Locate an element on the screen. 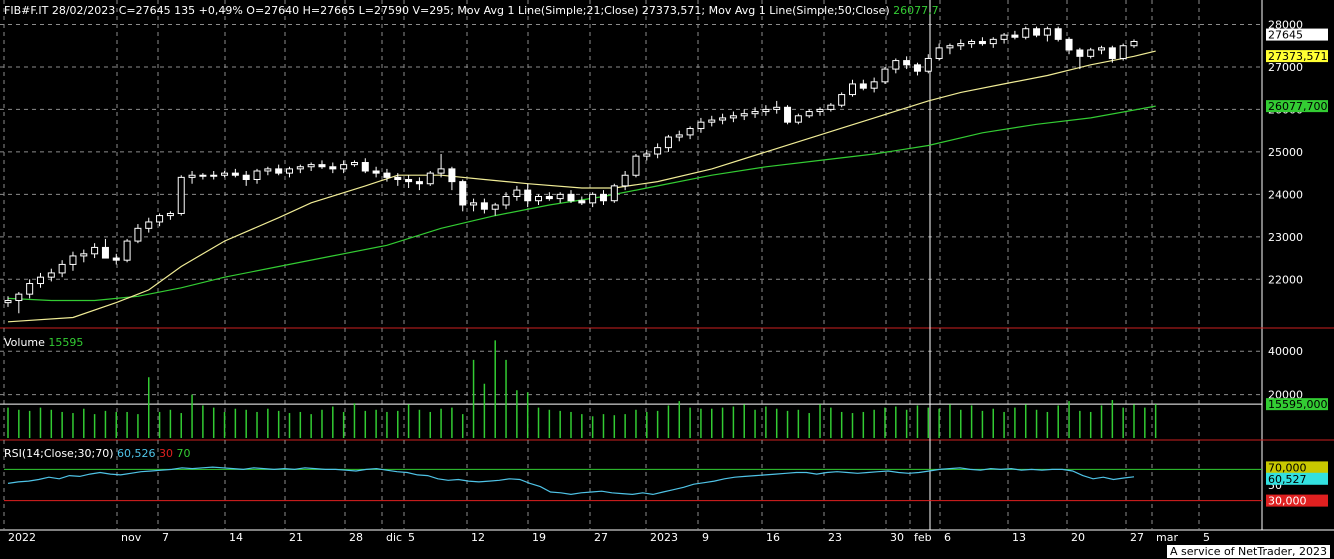 This screenshot has height=559, width=1334. time-tick-label: 2023 is located at coordinates (664, 537).